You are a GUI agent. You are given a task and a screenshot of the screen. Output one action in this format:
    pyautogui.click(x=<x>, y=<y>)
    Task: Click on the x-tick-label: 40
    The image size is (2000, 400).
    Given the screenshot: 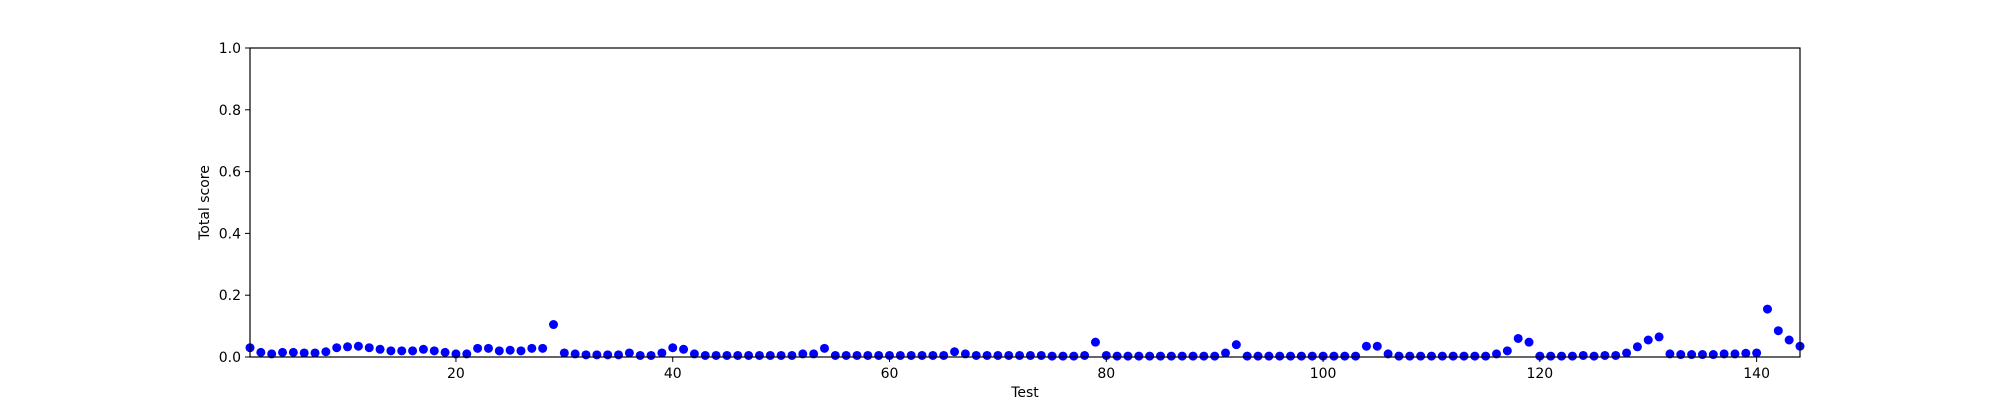 What is the action you would take?
    pyautogui.click(x=673, y=374)
    